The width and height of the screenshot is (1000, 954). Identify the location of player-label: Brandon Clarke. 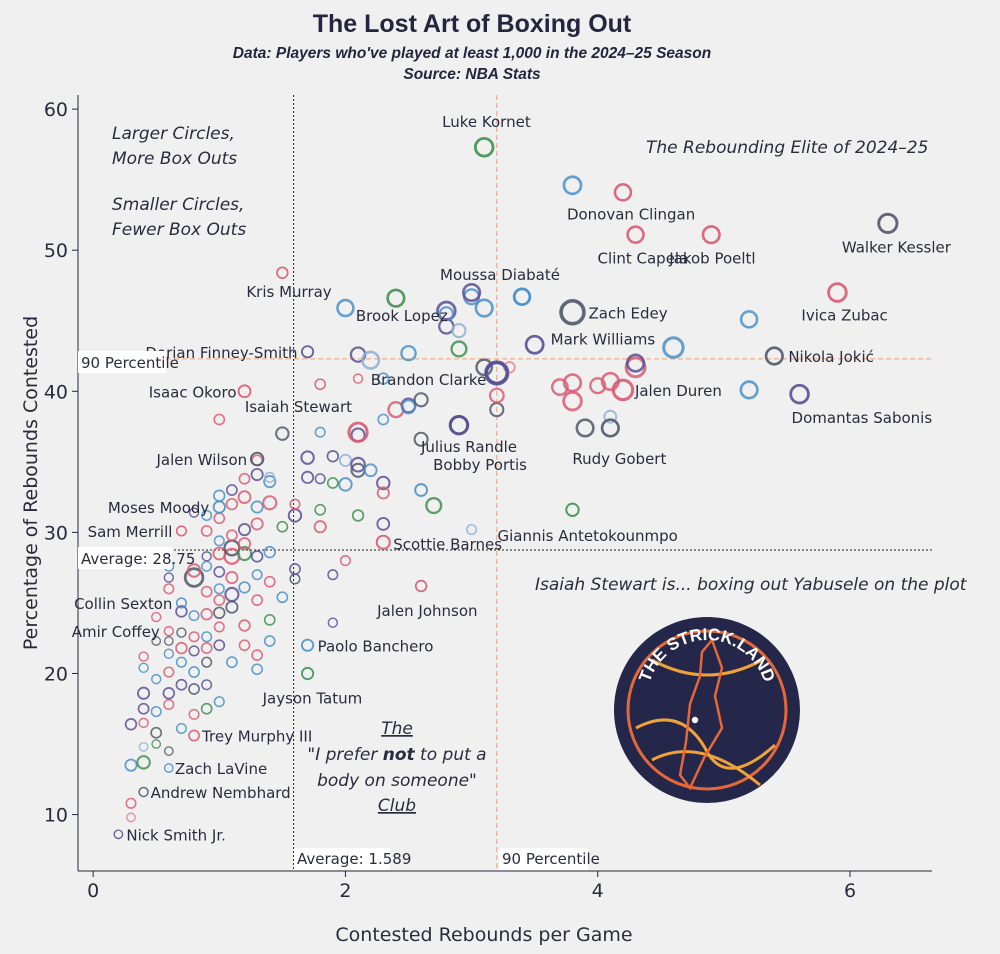
(429, 380).